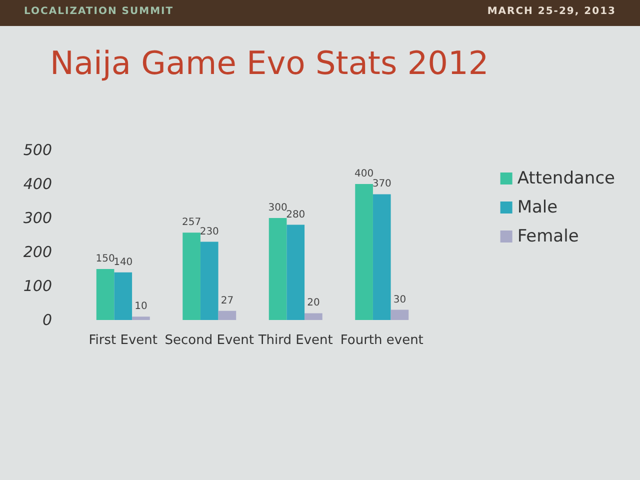 The width and height of the screenshot is (640, 480). I want to click on text: MARCH 25-29, 2013, so click(551, 11).